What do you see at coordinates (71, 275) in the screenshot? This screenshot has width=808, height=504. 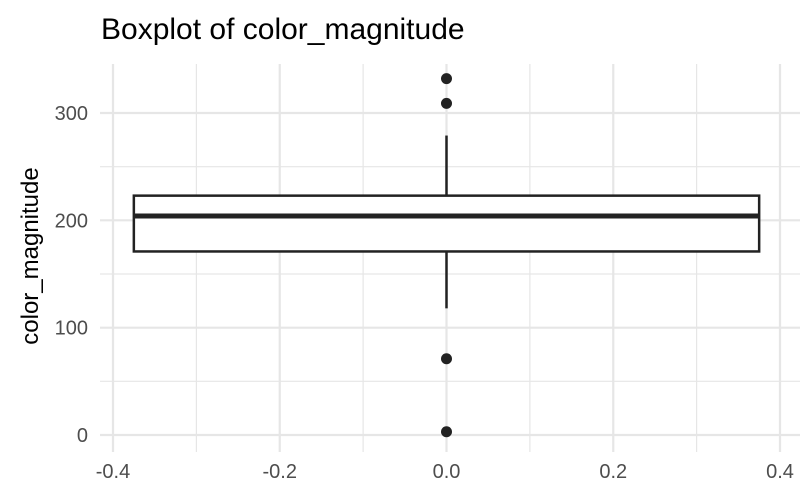 I see `y-tick-labels: 0 100 200 300` at bounding box center [71, 275].